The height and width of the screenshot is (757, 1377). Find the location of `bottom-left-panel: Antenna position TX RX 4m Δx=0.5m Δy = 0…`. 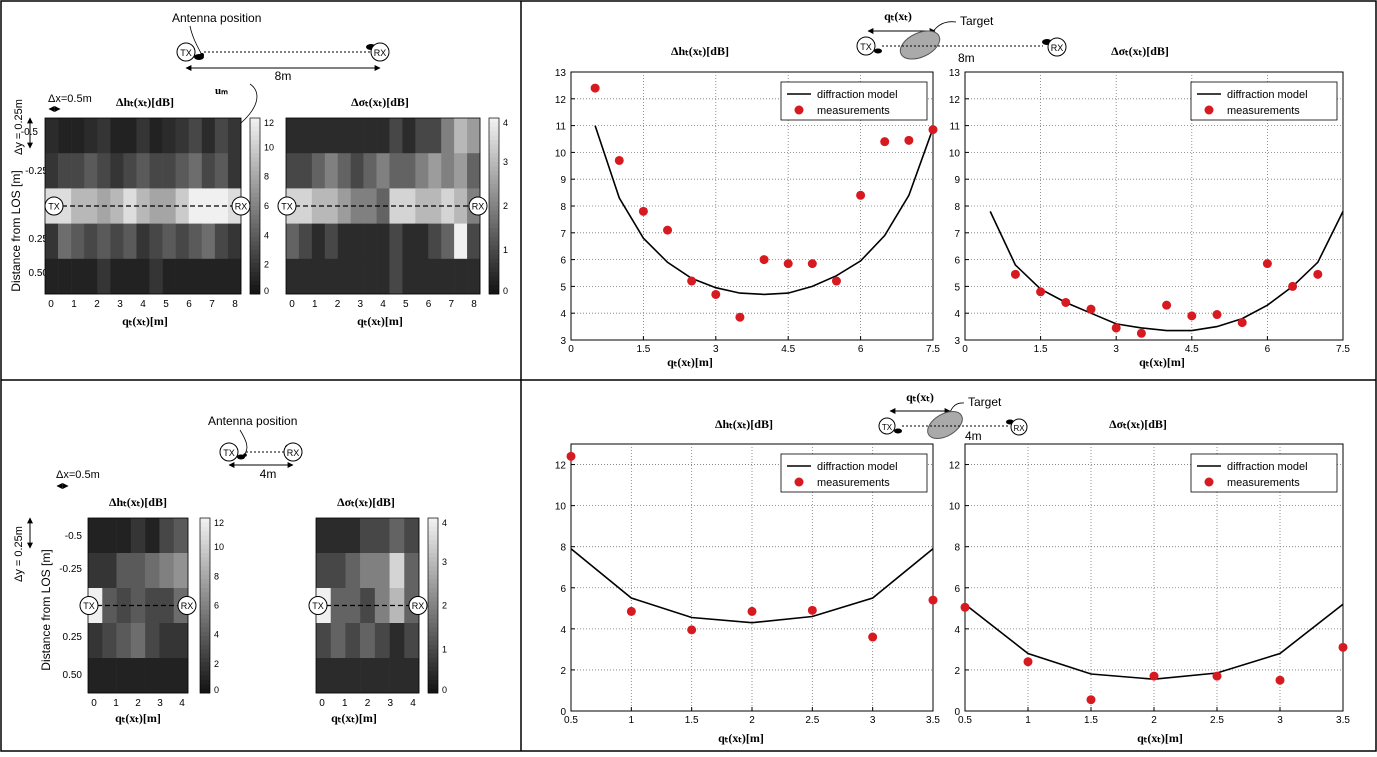

bottom-left-panel: Antenna position TX RX 4m Δx=0.5m Δy = 0… is located at coordinates (230, 569).